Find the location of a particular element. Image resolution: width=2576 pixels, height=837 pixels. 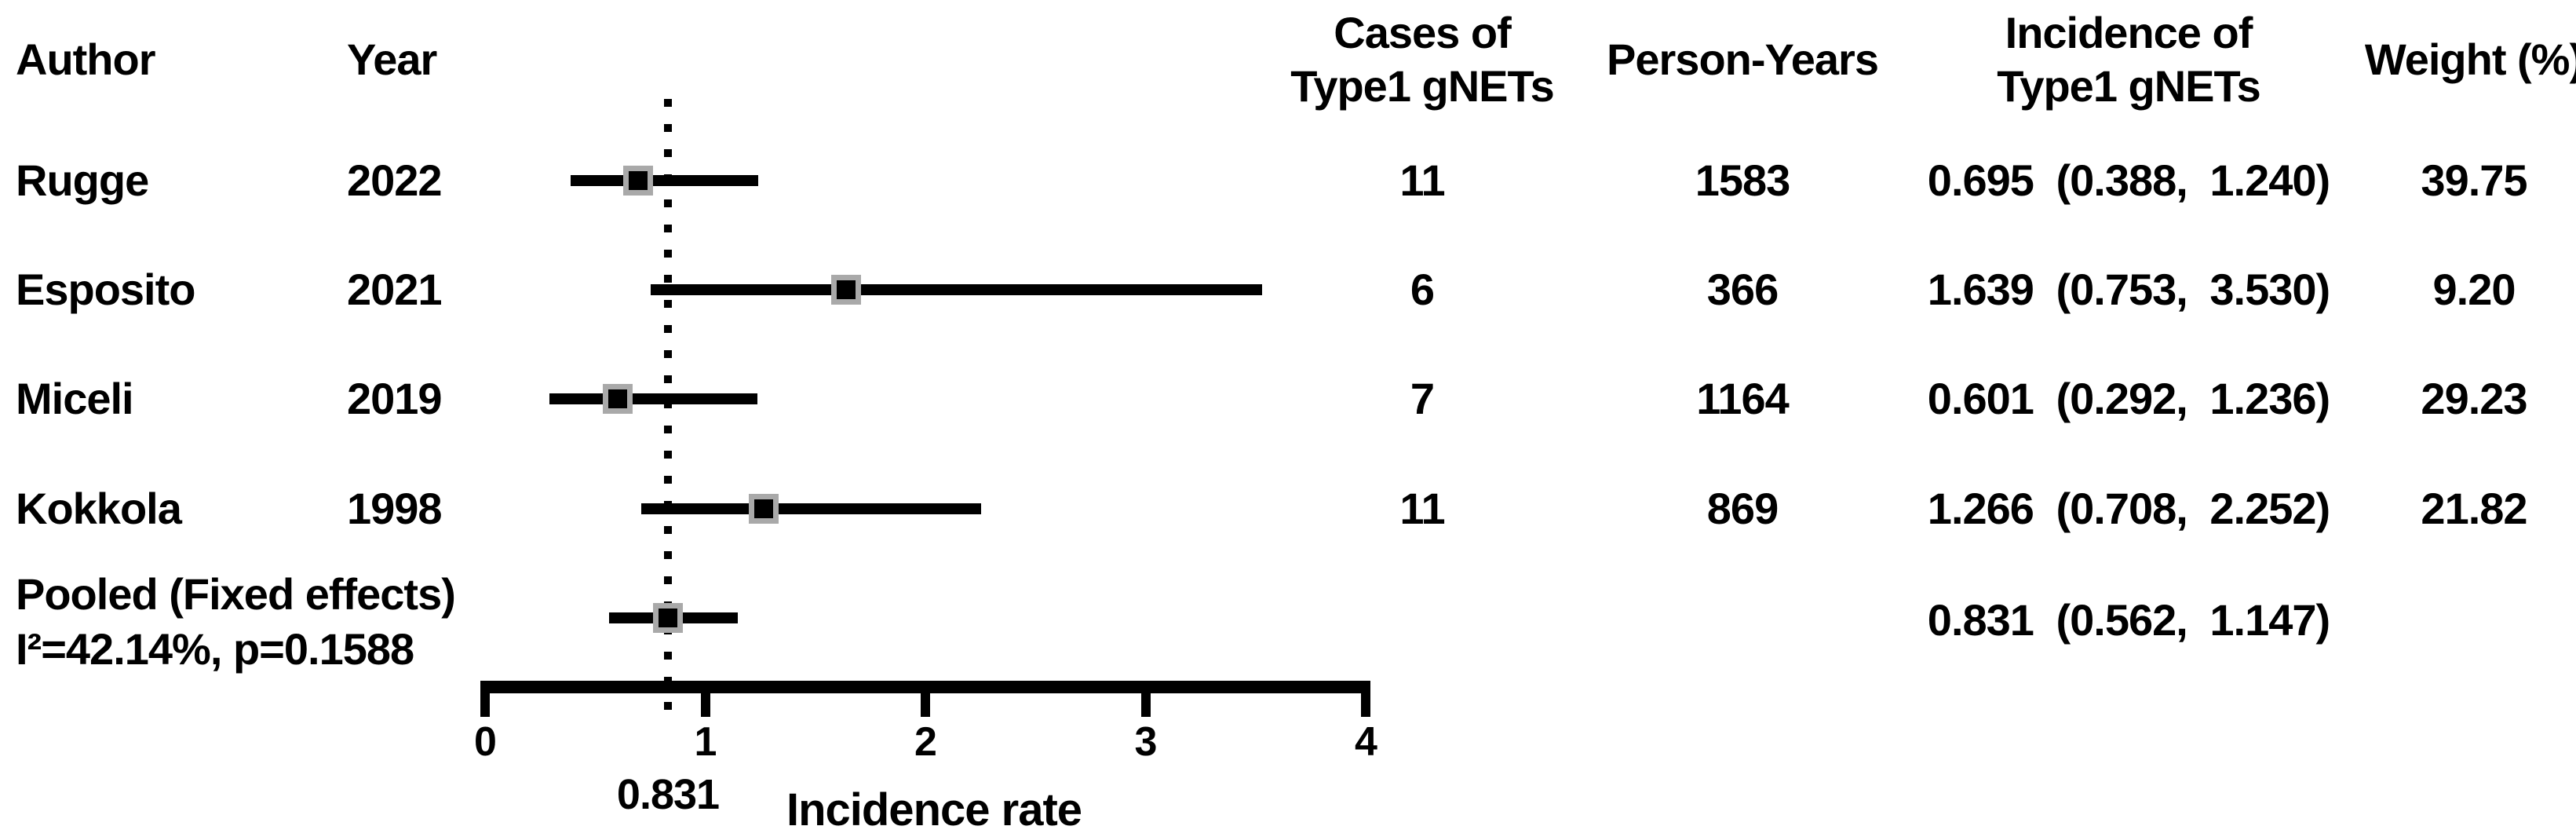

incidence-ci-value: 1.639 (0.753, 3.530) is located at coordinates (2128, 289).